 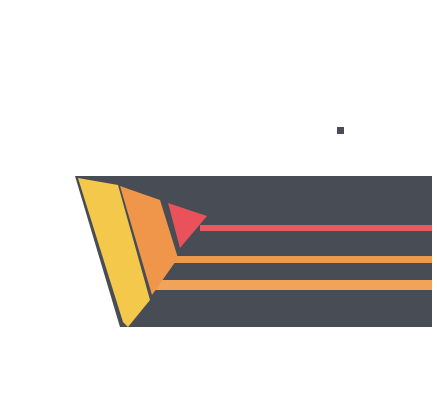 What do you see at coordinates (301, 259) in the screenshot?
I see `orange-line-upper` at bounding box center [301, 259].